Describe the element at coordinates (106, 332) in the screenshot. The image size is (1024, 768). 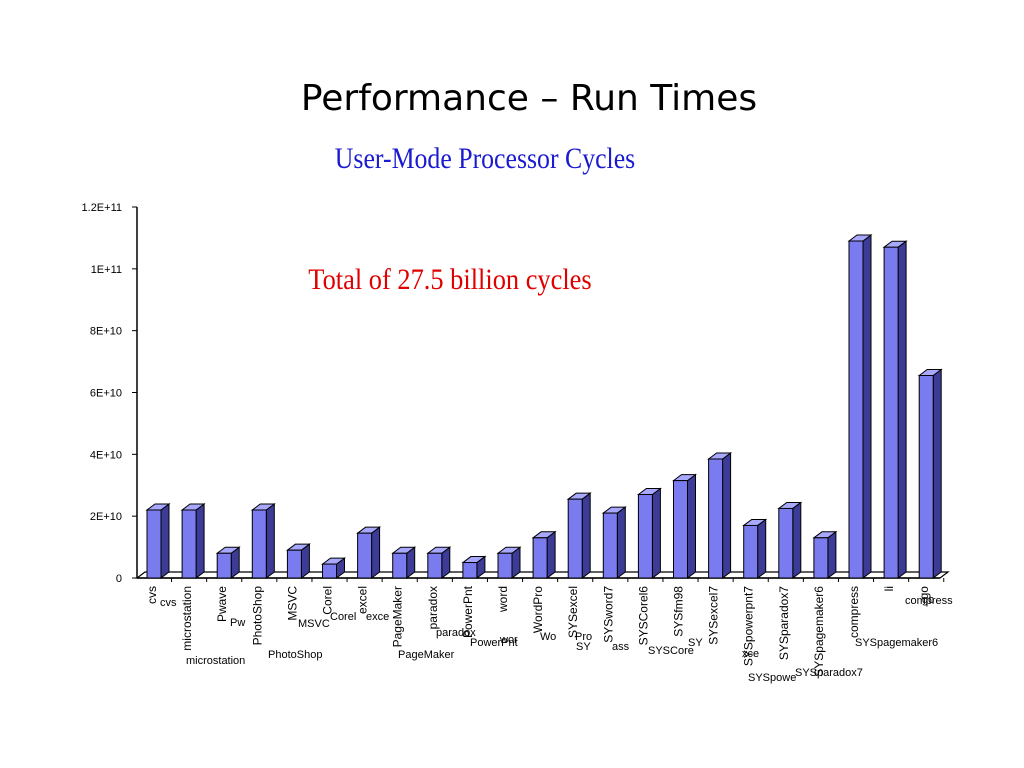
I see `y-tick-label: 8E+10` at that location.